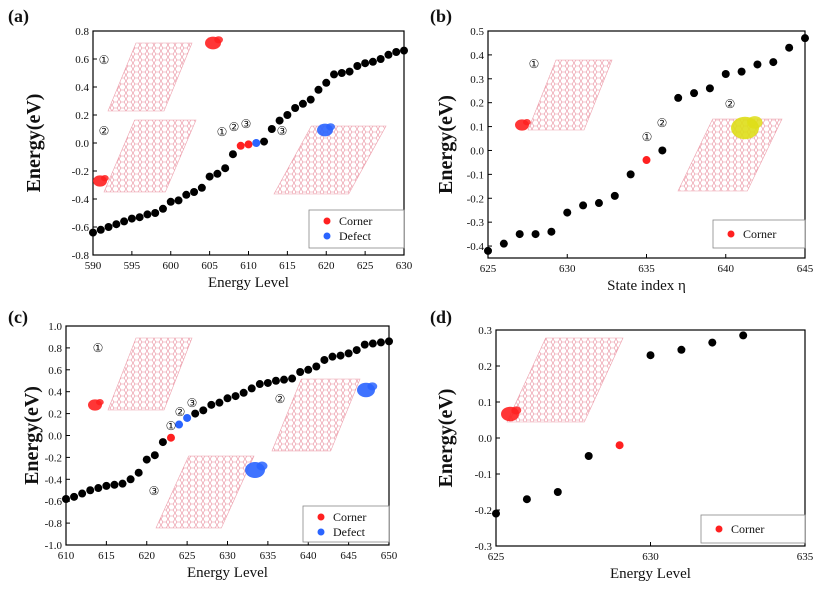 Image resolution: width=830 pixels, height=594 pixels. What do you see at coordinates (477, 32) in the screenshot?
I see `y-tick-label: 0.5` at bounding box center [477, 32].